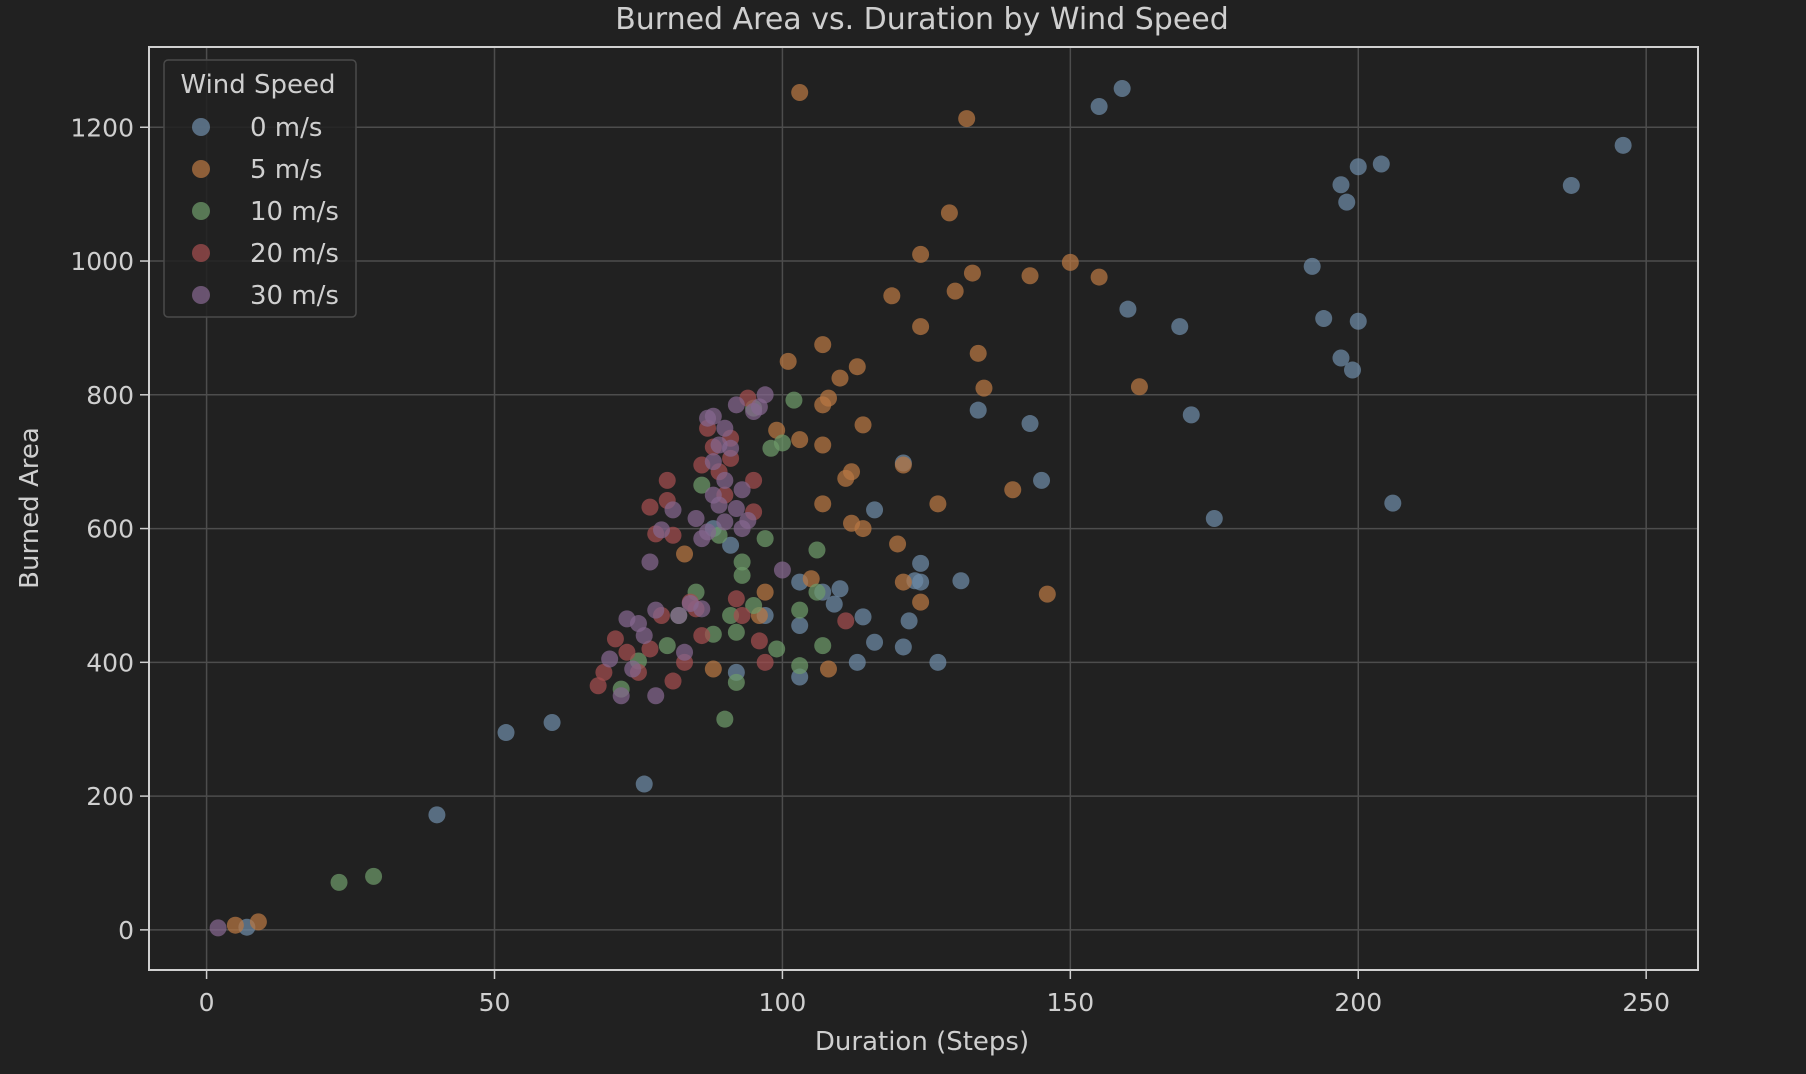  I want to click on y-tick-label: 1000, so click(102, 261).